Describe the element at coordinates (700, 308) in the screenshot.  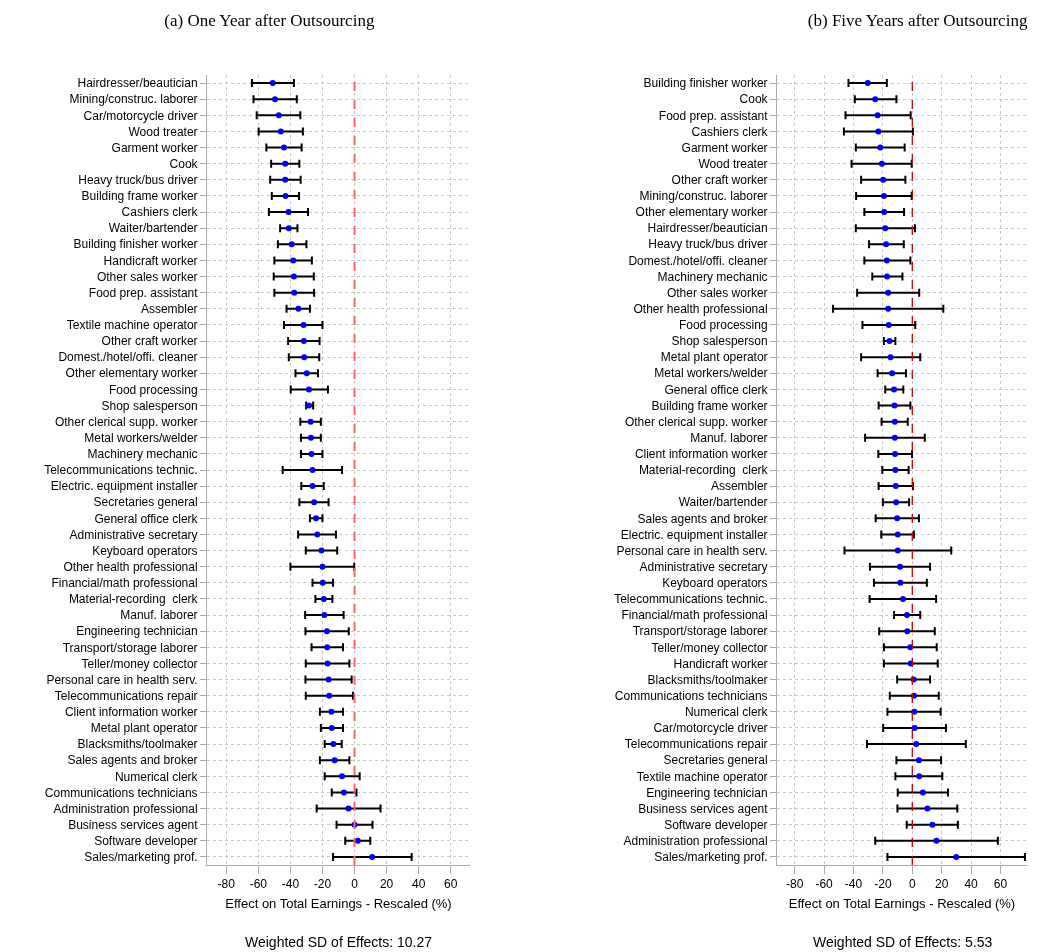
I see `y-tick-label: Other health professional` at that location.